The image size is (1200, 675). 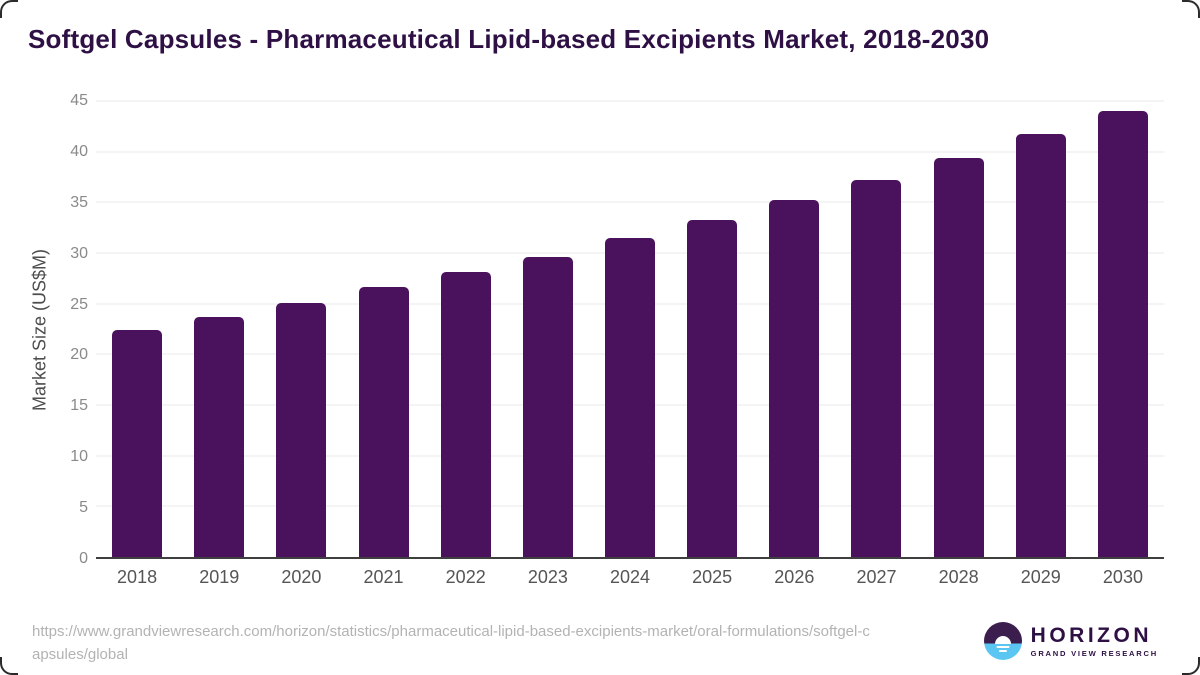 What do you see at coordinates (83, 558) in the screenshot?
I see `y-tick-0: 0` at bounding box center [83, 558].